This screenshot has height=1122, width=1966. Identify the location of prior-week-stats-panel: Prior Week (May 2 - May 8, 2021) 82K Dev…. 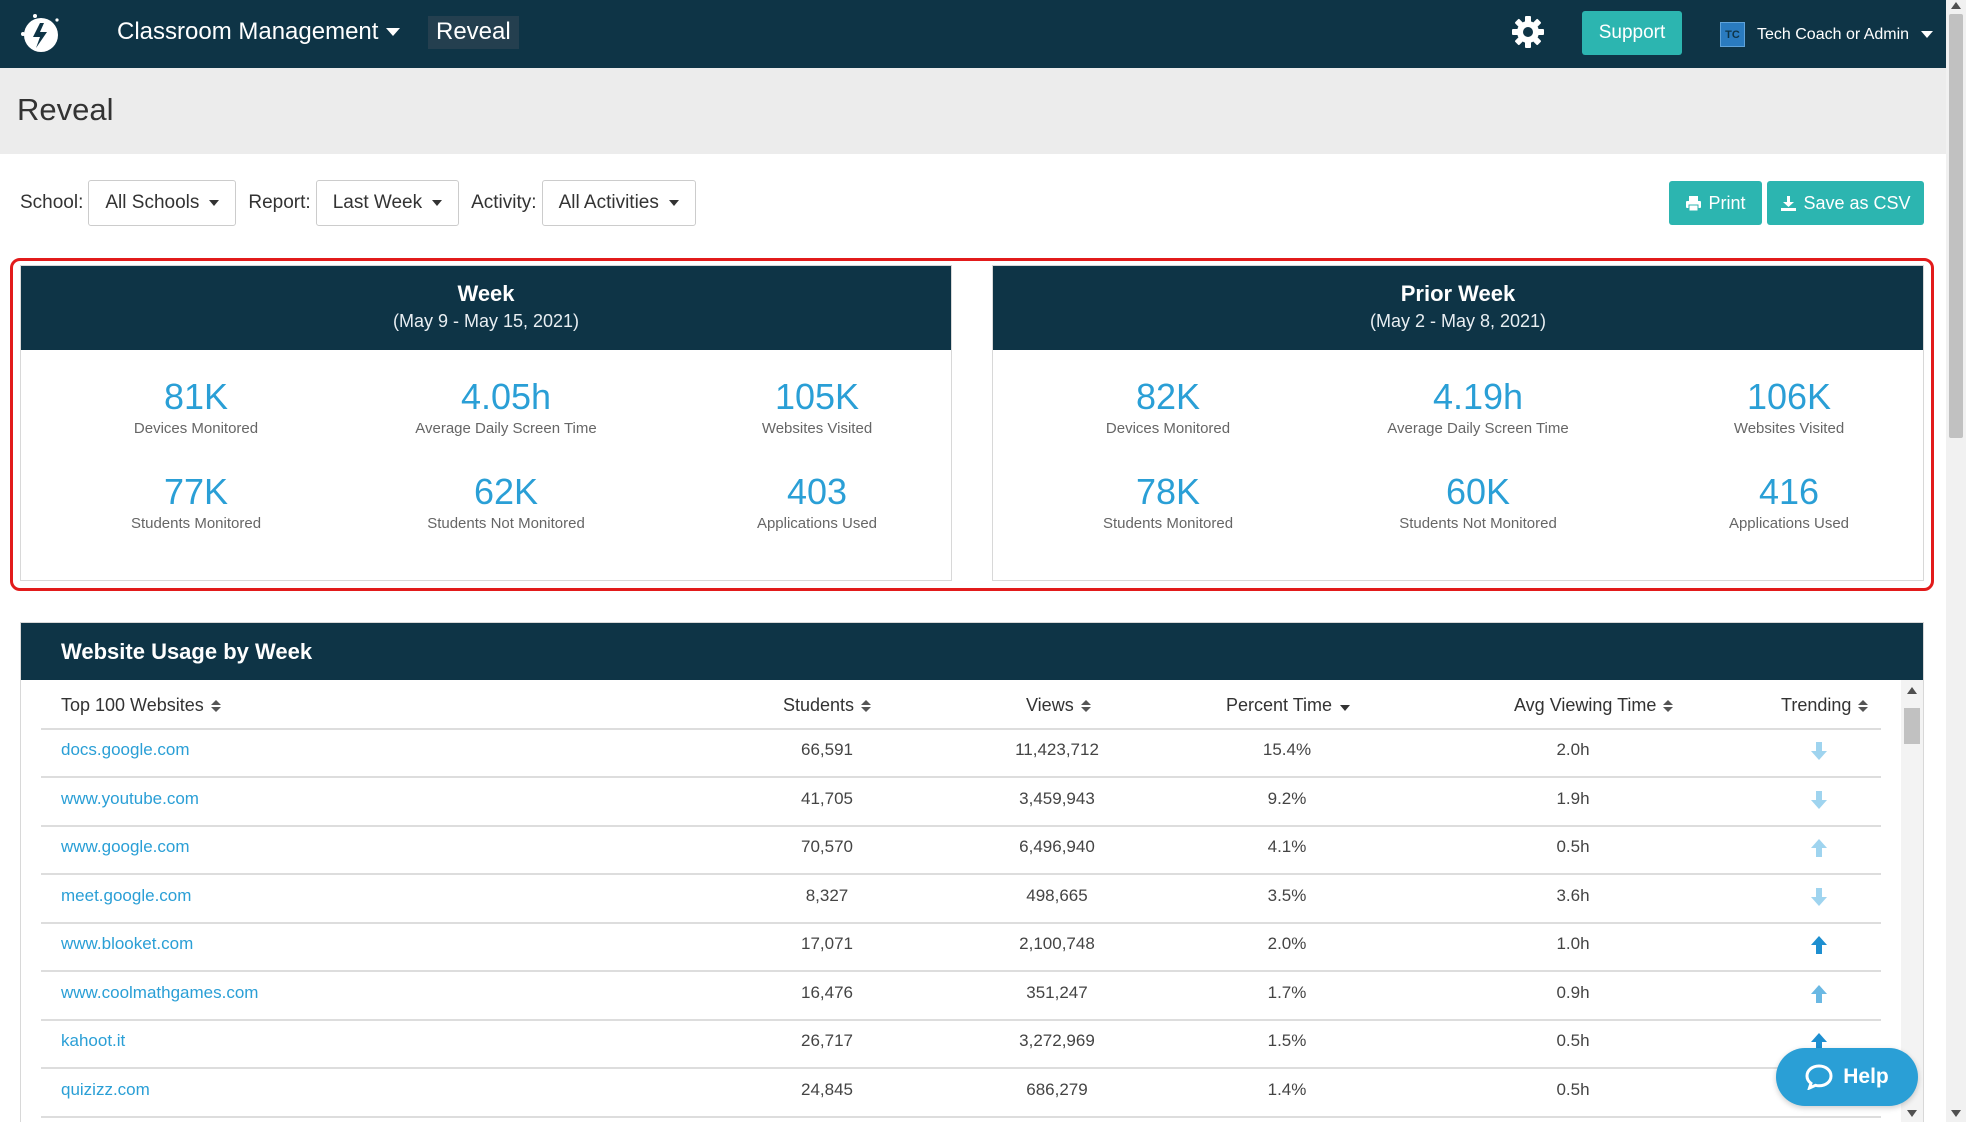
(1458, 423).